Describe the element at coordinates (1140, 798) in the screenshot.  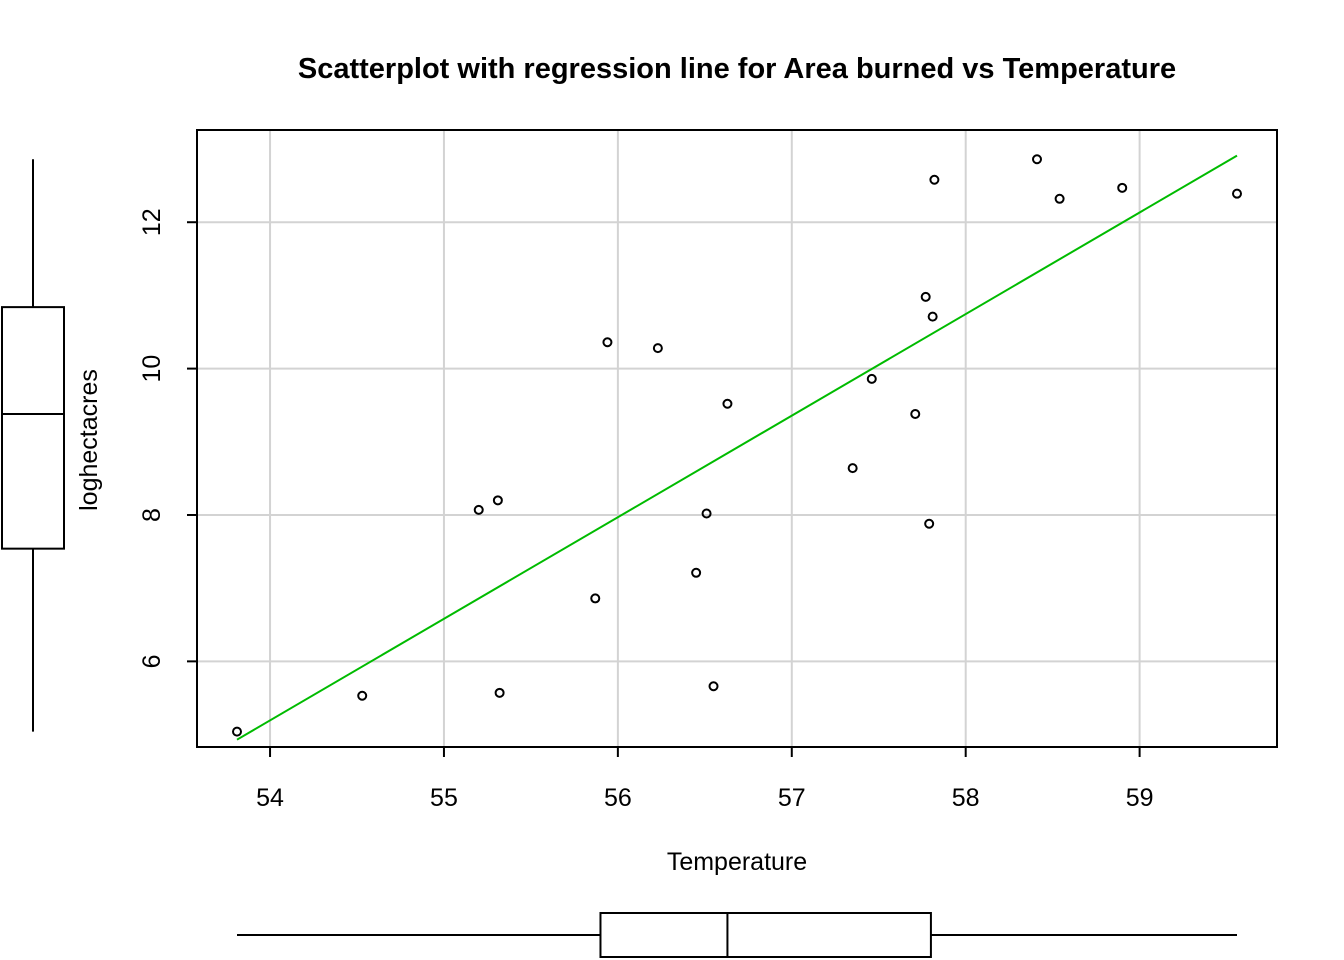
I see `x-tick-label: 59` at that location.